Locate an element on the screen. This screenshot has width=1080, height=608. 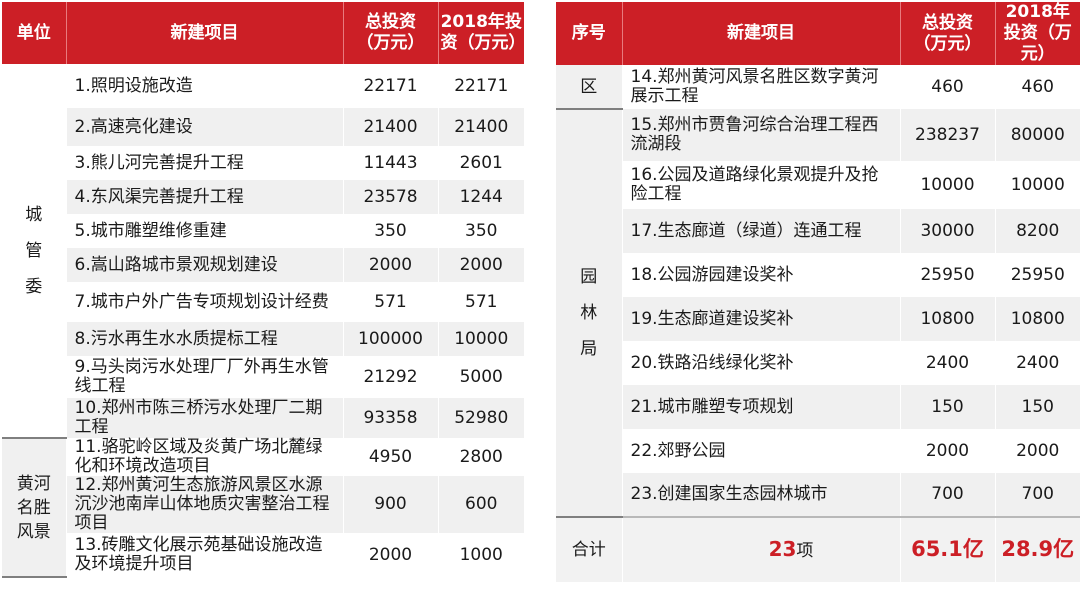
unit-cell: 园林局 is located at coordinates (589, 313).